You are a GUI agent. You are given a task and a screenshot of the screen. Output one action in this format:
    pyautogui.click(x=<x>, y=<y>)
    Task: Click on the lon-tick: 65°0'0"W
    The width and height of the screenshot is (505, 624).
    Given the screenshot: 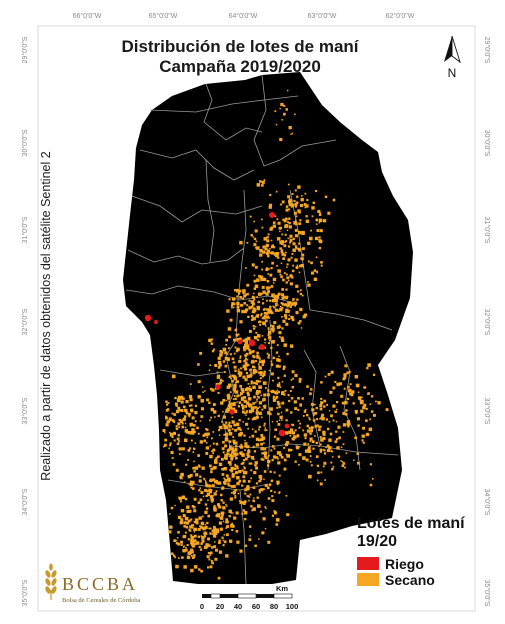 What is the action you would take?
    pyautogui.click(x=163, y=16)
    